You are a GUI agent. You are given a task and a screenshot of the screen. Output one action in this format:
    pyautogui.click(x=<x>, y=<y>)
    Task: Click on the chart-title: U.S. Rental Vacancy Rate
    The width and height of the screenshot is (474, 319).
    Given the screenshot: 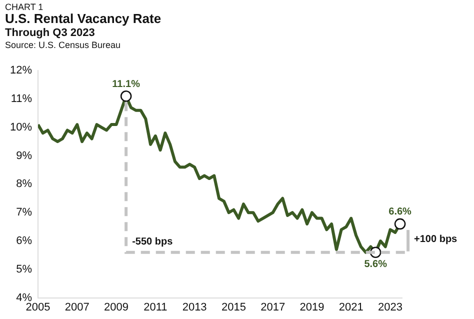 What is the action you would take?
    pyautogui.click(x=83, y=19)
    